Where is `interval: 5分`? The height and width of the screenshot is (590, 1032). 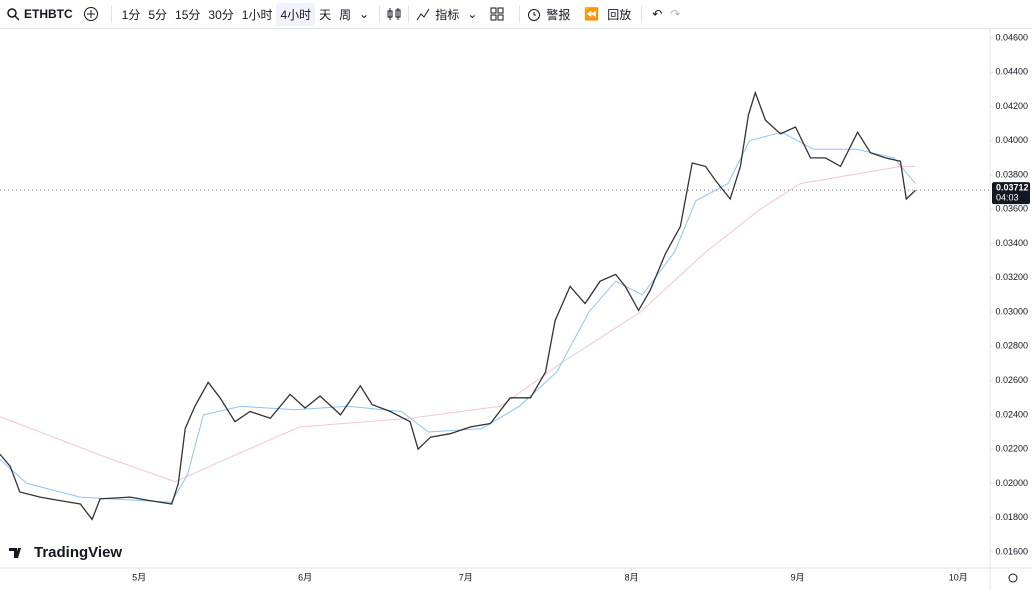 interval: 5分 is located at coordinates (158, 14).